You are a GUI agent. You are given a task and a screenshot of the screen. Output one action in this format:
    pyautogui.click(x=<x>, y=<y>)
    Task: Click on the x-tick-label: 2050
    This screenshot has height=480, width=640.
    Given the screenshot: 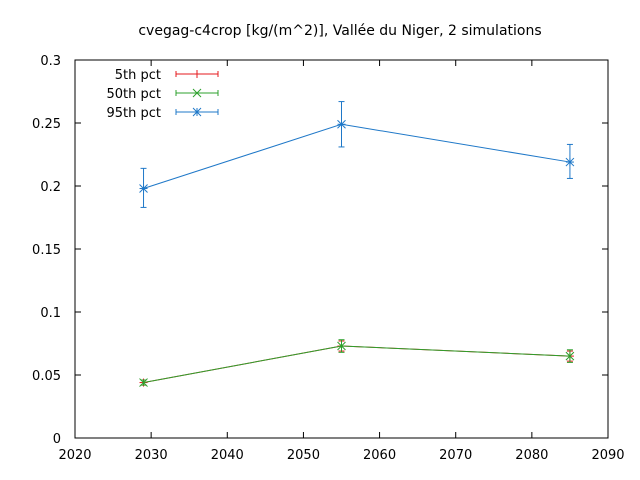 What is the action you would take?
    pyautogui.click(x=303, y=455)
    